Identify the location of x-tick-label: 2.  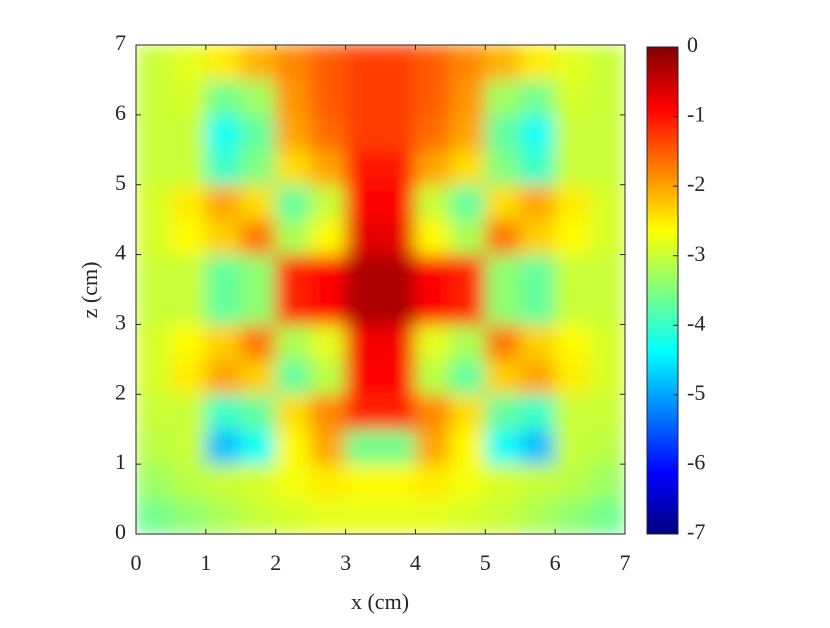
(275, 562).